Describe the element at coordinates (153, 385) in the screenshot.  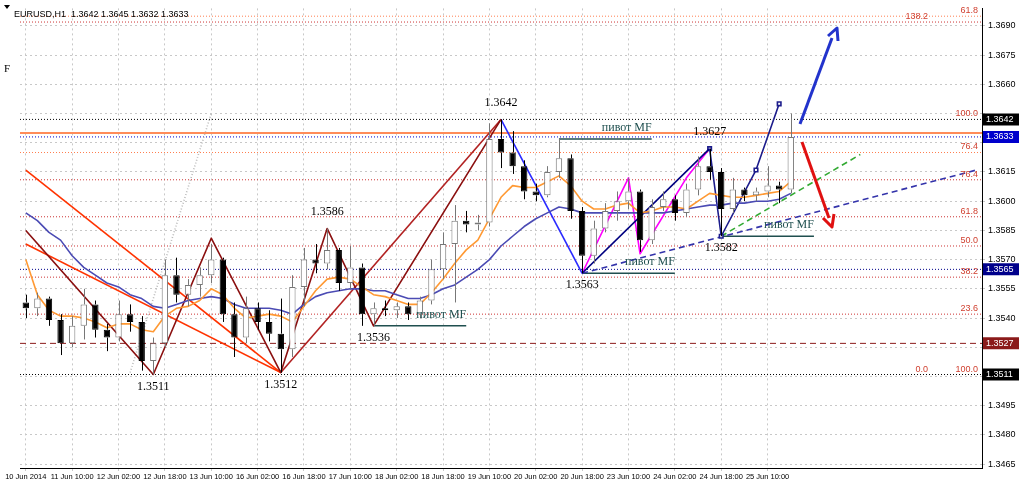
I see `data-label: 1.3511` at that location.